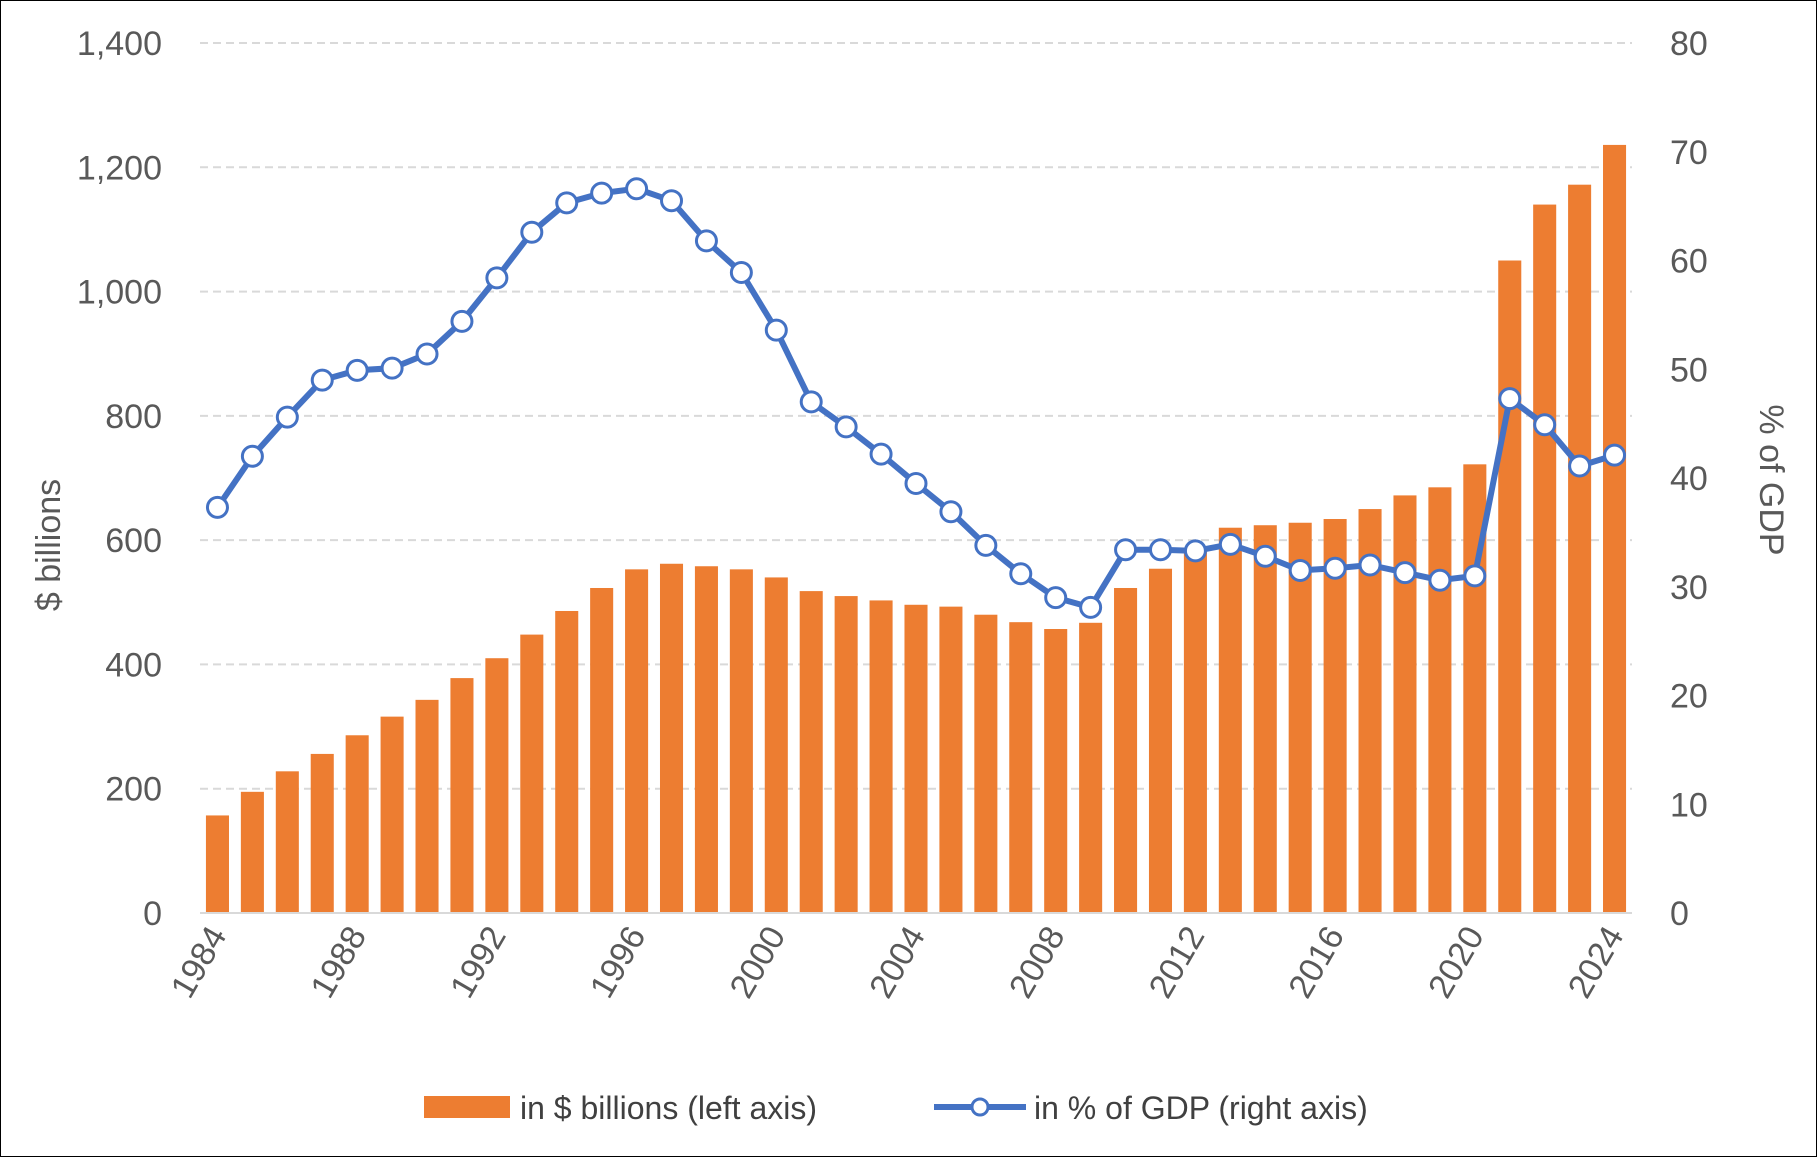  What do you see at coordinates (1201, 1108) in the screenshot?
I see `legend-line-label: in % of GDP (right axis)` at bounding box center [1201, 1108].